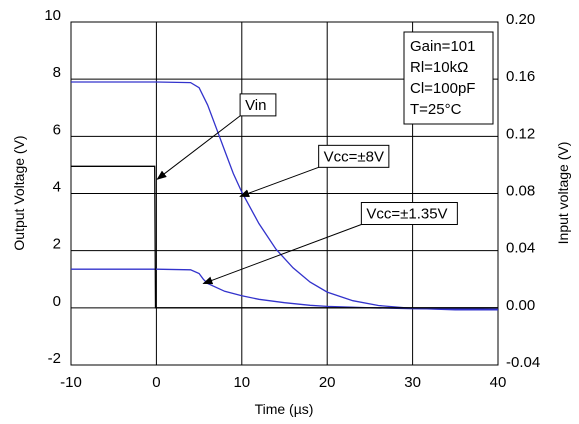 The image size is (579, 424). Describe the element at coordinates (520, 191) in the screenshot. I see `y2-tick-label: 0.08` at that location.